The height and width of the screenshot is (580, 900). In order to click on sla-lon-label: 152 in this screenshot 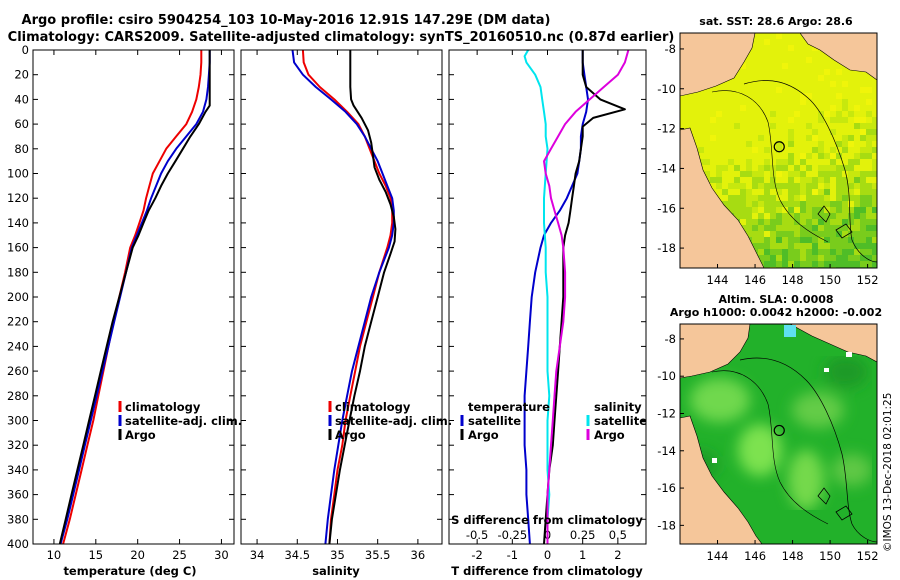, I will do `click(868, 556)`.